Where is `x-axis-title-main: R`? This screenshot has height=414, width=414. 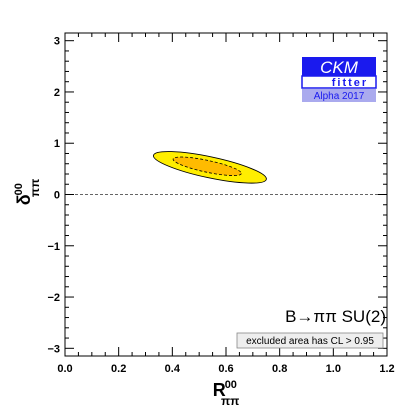 x-axis-title-main: R is located at coordinates (219, 390).